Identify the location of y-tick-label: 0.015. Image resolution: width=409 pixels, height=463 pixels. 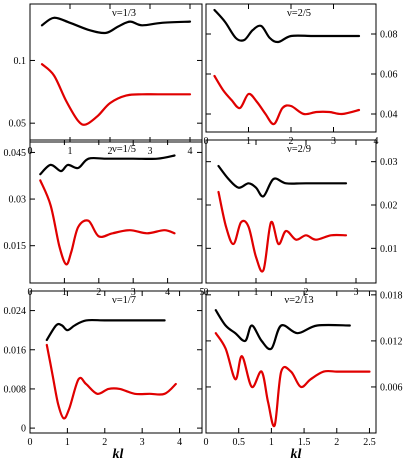
(15, 246).